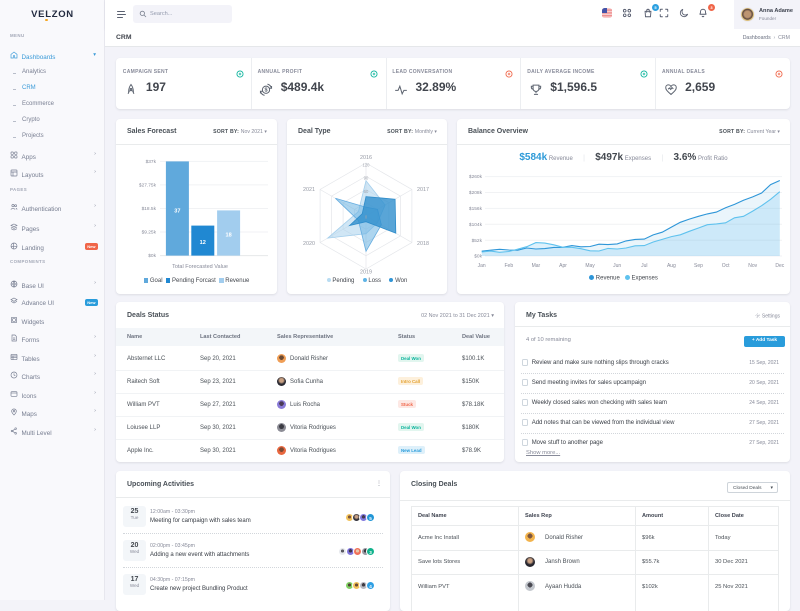  Describe the element at coordinates (476, 177) in the screenshot. I see `svg-text: $260k` at that location.